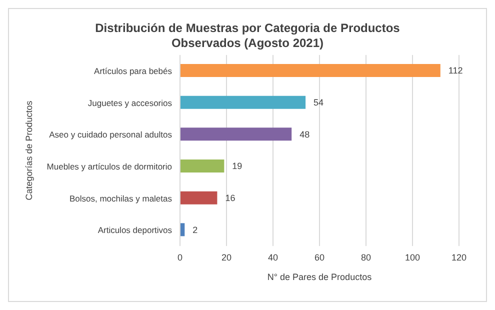 Image resolution: width=495 pixels, height=310 pixels. What do you see at coordinates (120, 198) in the screenshot?
I see `y-tick-label: Bolsos, mochilas y maletas` at bounding box center [120, 198].